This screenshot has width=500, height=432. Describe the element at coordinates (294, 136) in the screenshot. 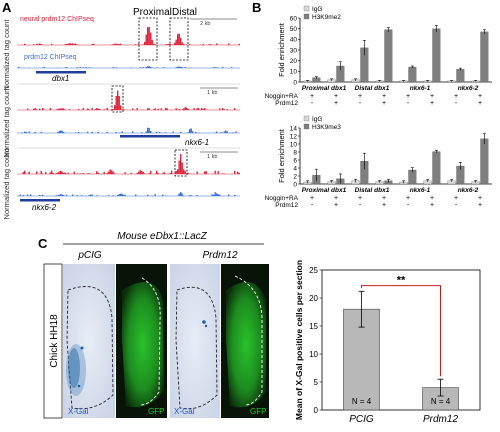

I see `y-tick-label: 12` at that location.